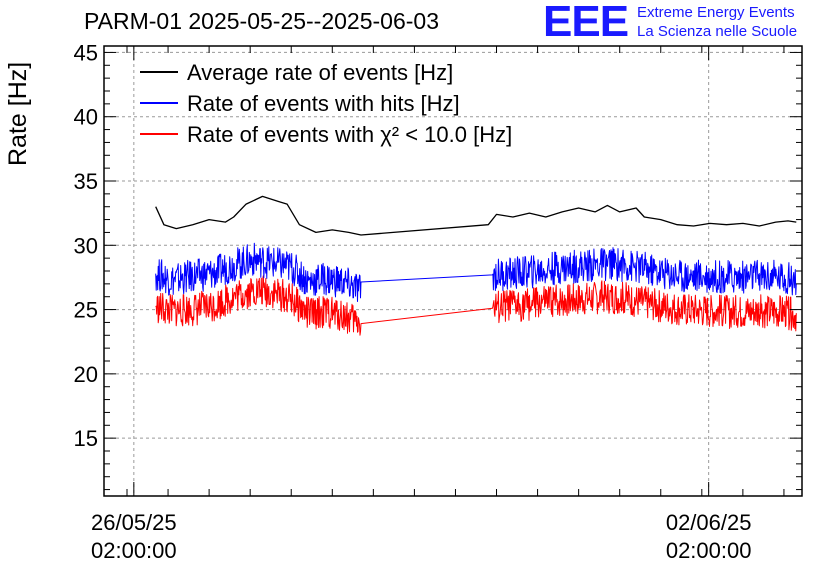 This screenshot has height=572, width=836. Describe the element at coordinates (134, 522) in the screenshot. I see `x-tick-label-date: 26/05/25` at that location.